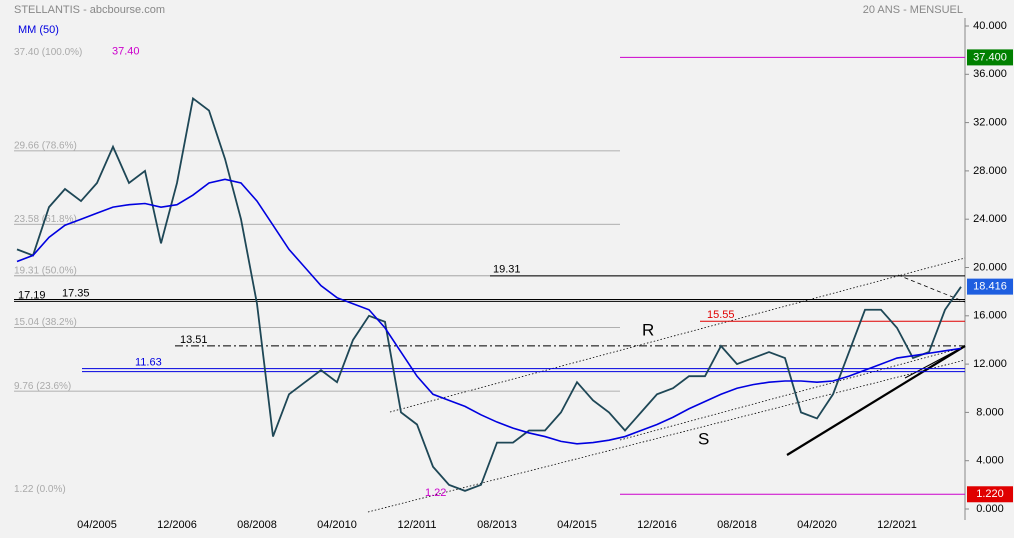 This screenshot has height=538, width=1014. Describe the element at coordinates (648, 329) in the screenshot. I see `annotation: R` at that location.